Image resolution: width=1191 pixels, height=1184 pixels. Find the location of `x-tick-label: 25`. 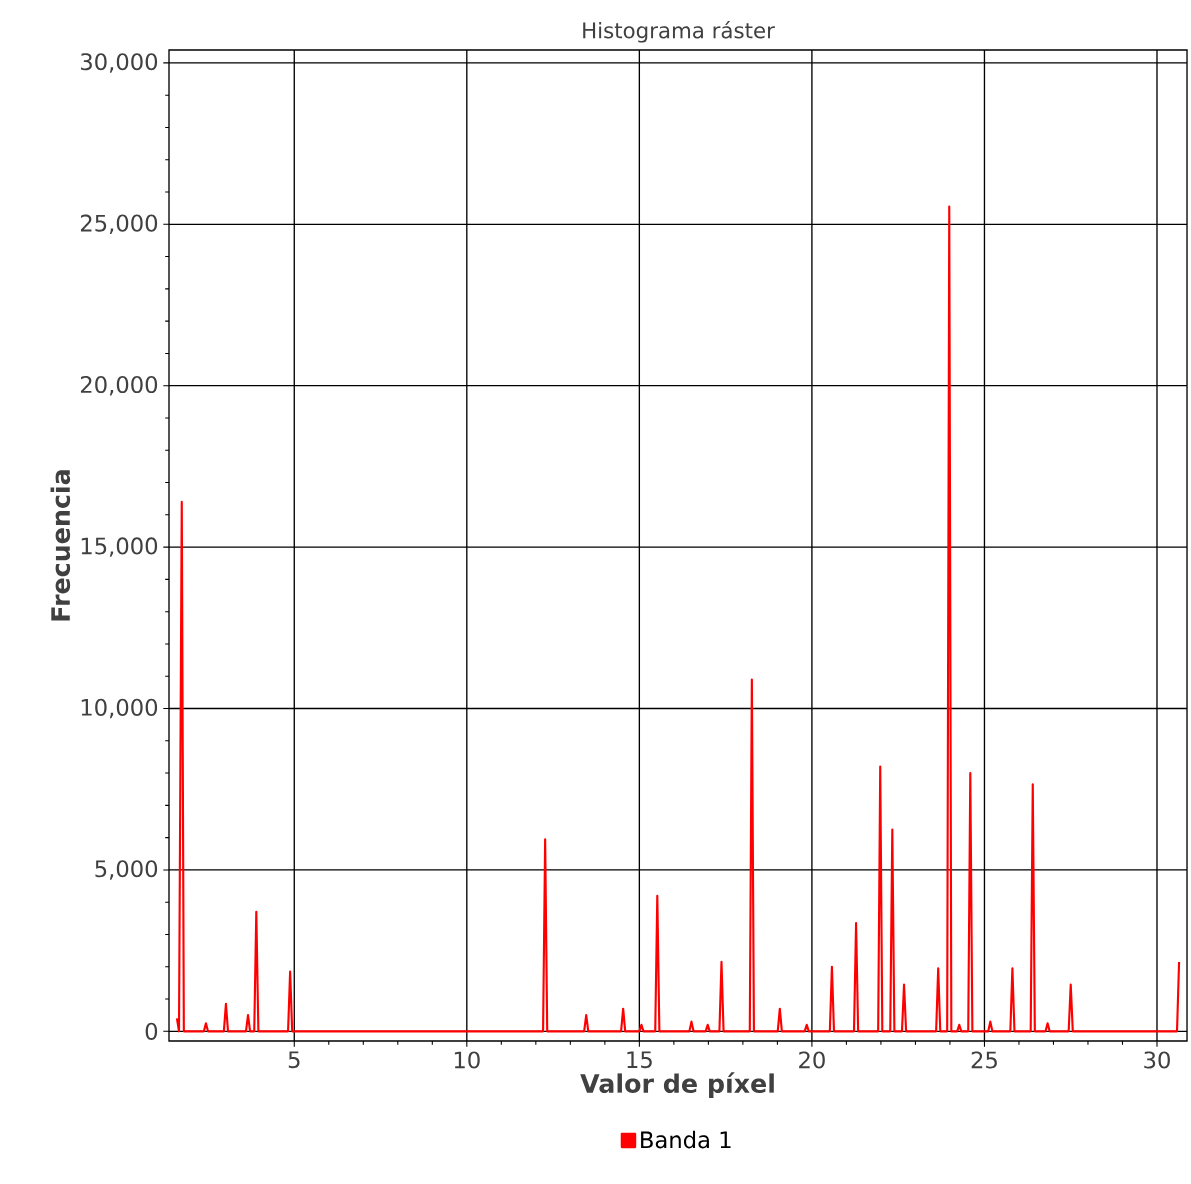

x-tick-label: 25 is located at coordinates (984, 1060).